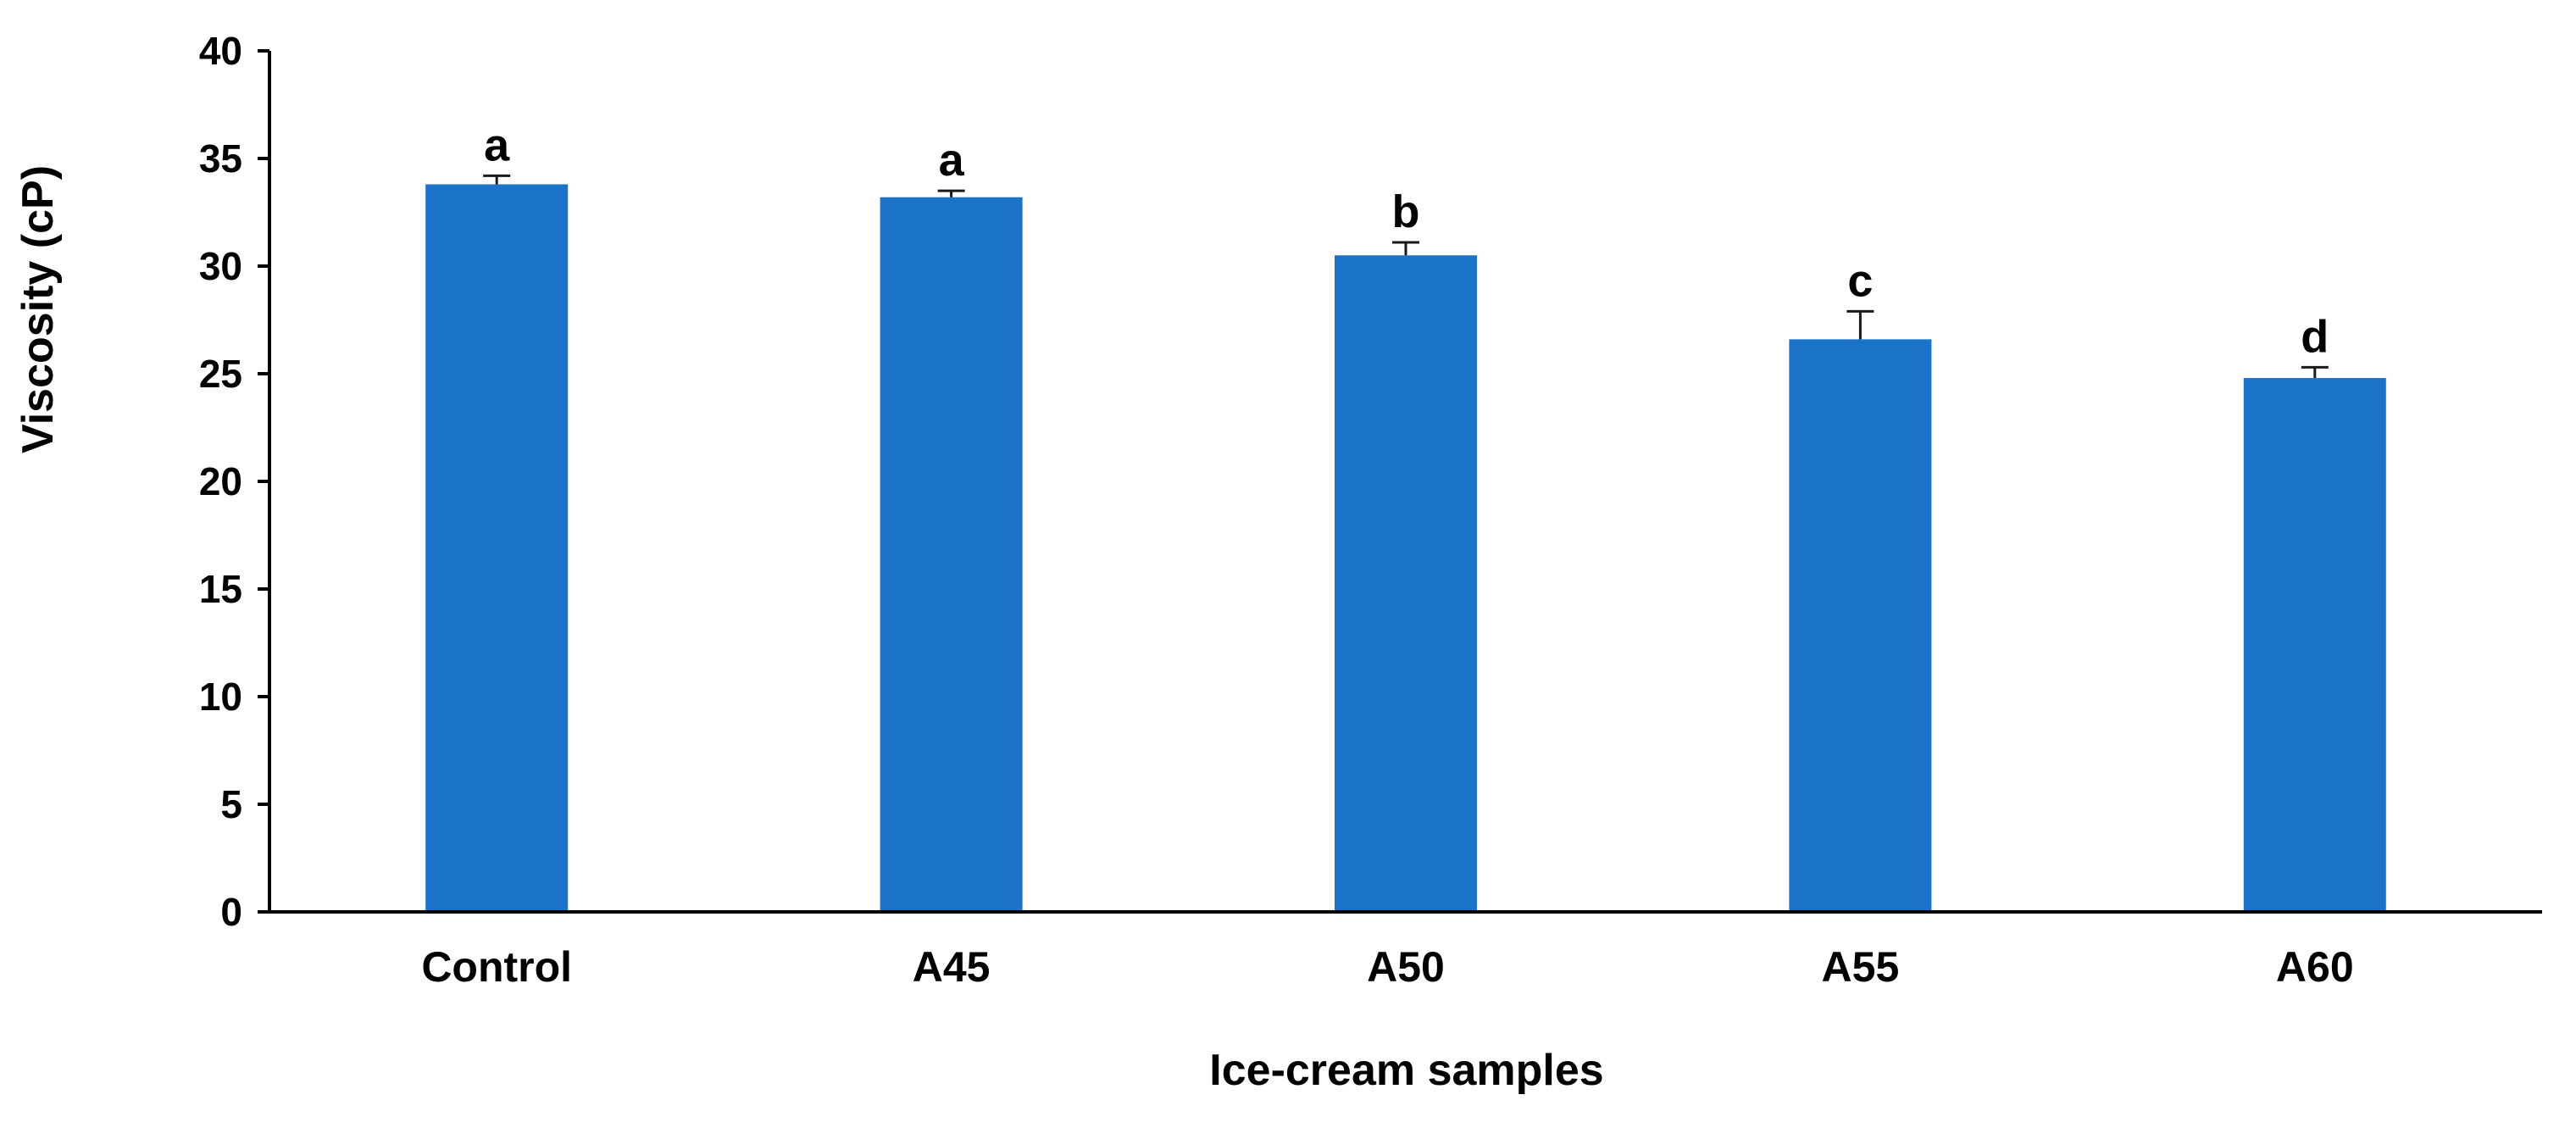 The height and width of the screenshot is (1128, 2576). I want to click on y-tick-label: 10, so click(220, 697).